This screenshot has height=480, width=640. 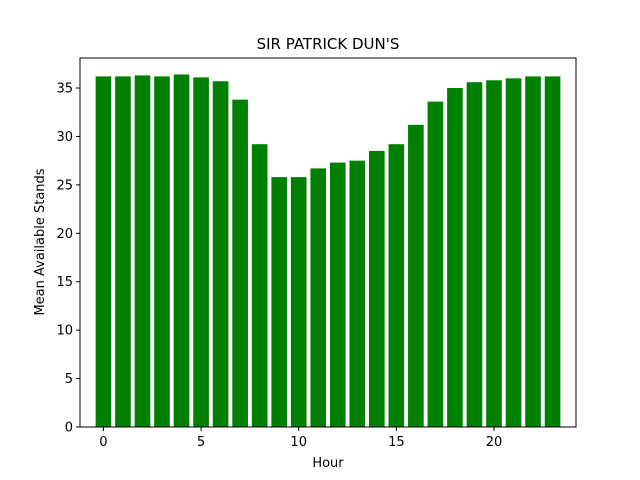 I want to click on y-tick-label: 25, so click(x=64, y=185).